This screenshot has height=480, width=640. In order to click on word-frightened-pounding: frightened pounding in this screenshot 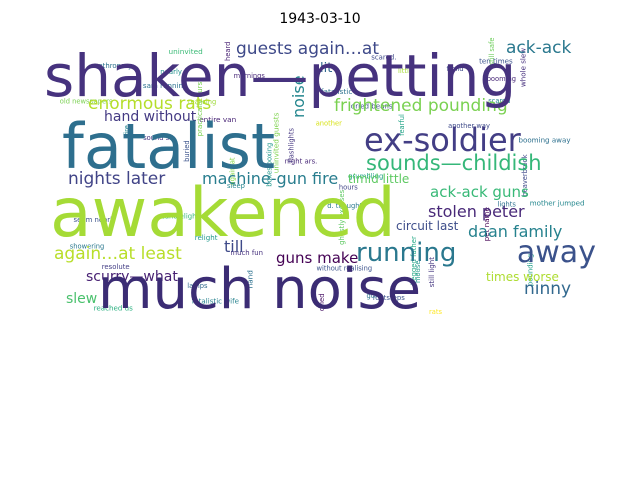, I will do `click(421, 106)`.